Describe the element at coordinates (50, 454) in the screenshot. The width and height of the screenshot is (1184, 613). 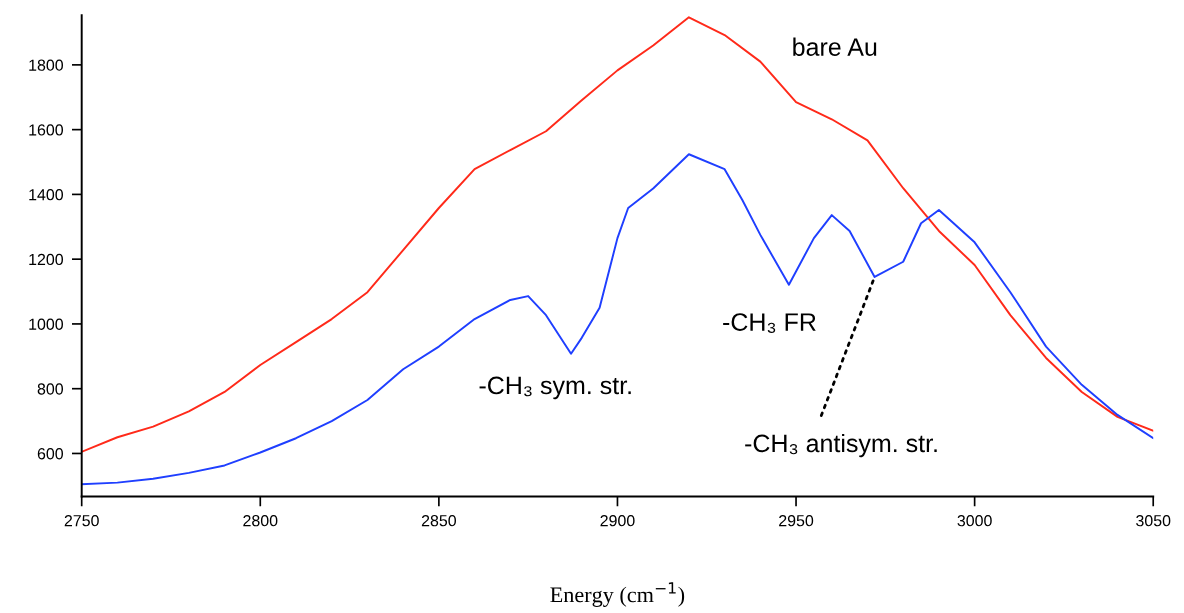
I see `y-tick-label: 600` at that location.